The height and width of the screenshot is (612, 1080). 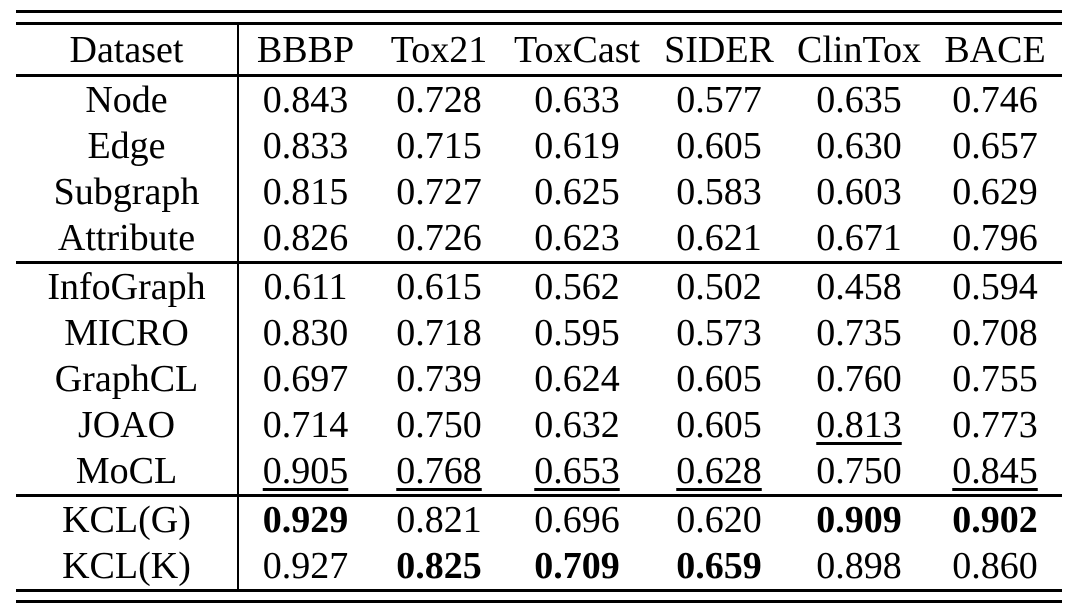 I want to click on value-cell: 0.635, so click(x=859, y=100).